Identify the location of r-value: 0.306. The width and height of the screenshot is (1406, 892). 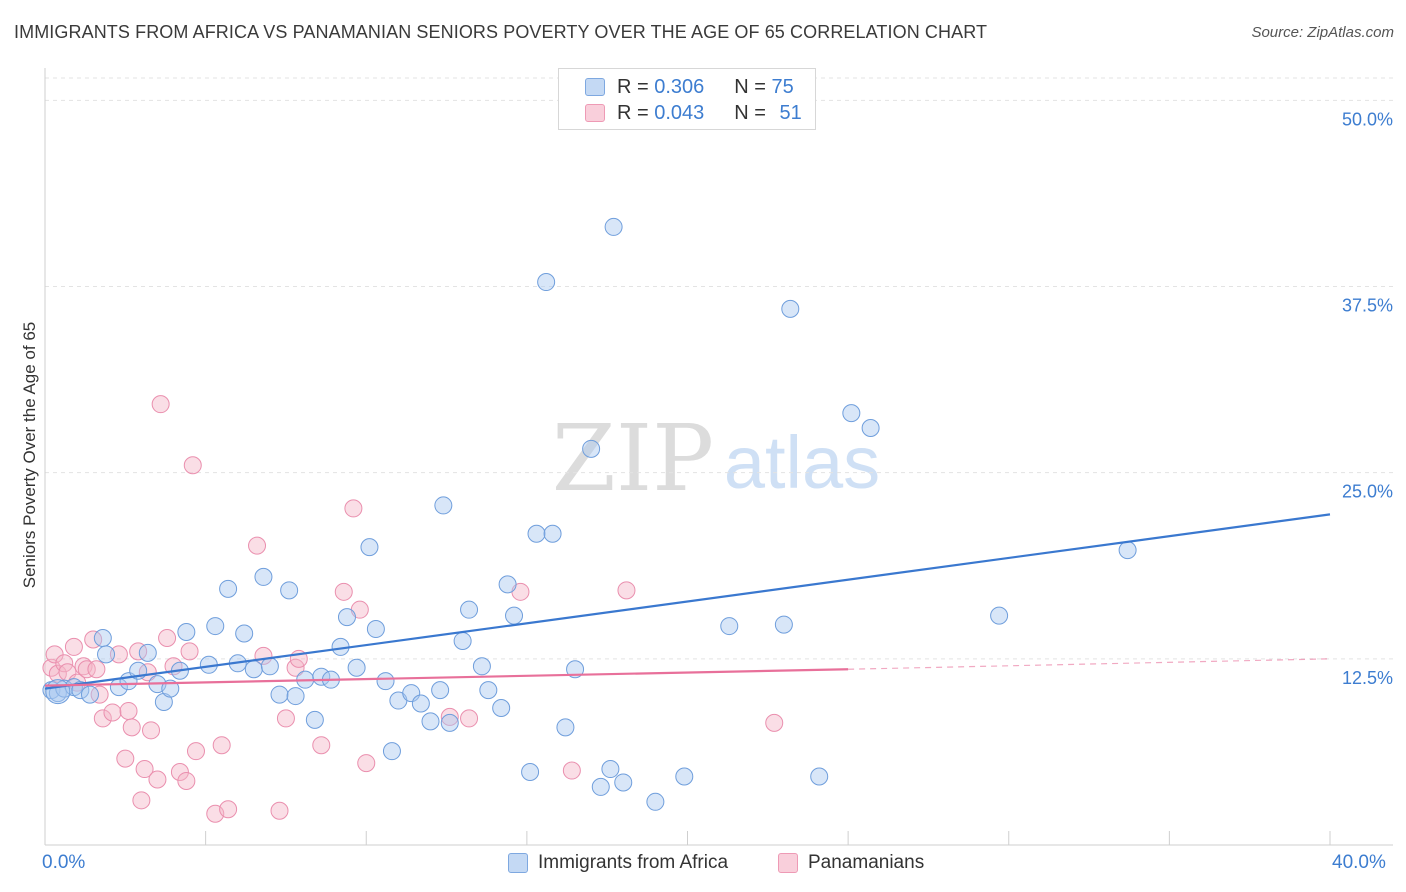
(679, 86).